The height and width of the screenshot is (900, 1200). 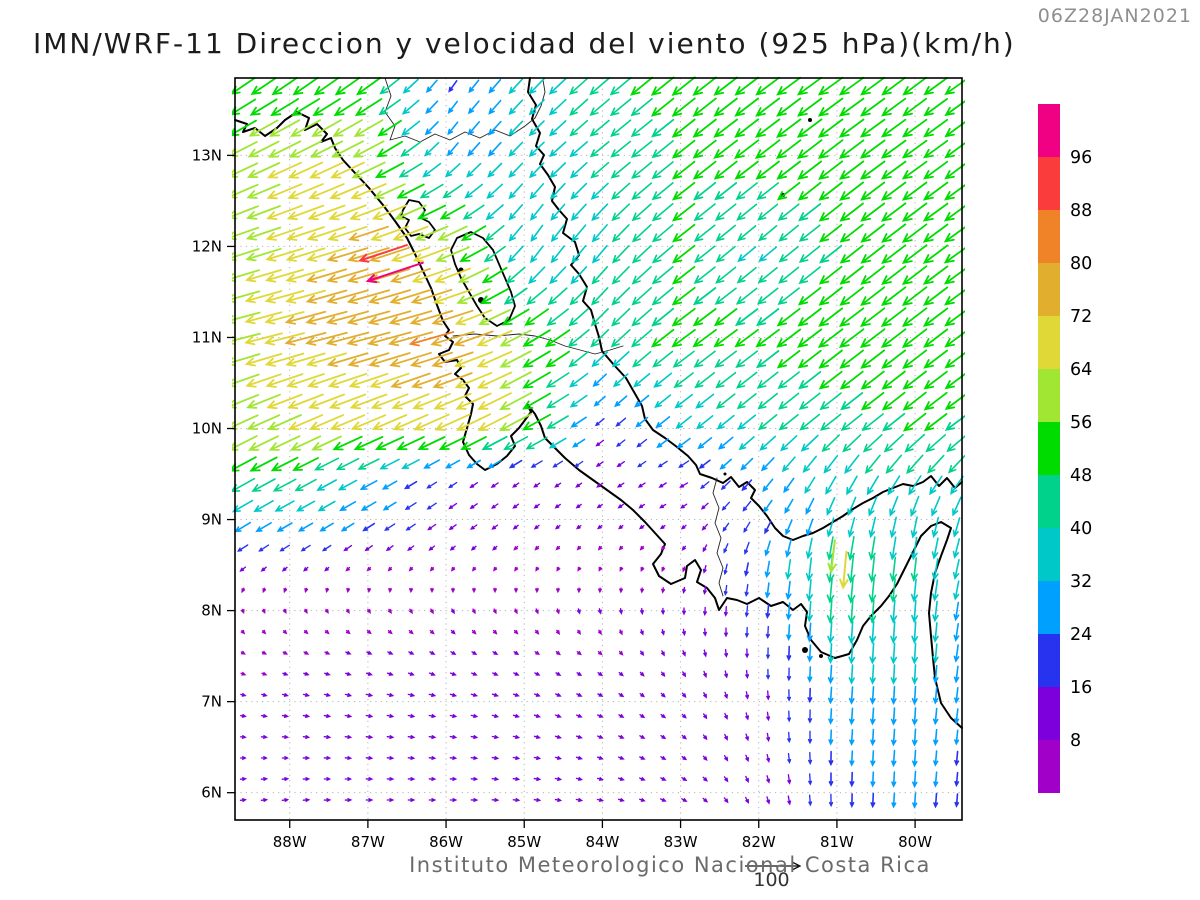 What do you see at coordinates (1081, 317) in the screenshot?
I see `colorbar-label: 72` at bounding box center [1081, 317].